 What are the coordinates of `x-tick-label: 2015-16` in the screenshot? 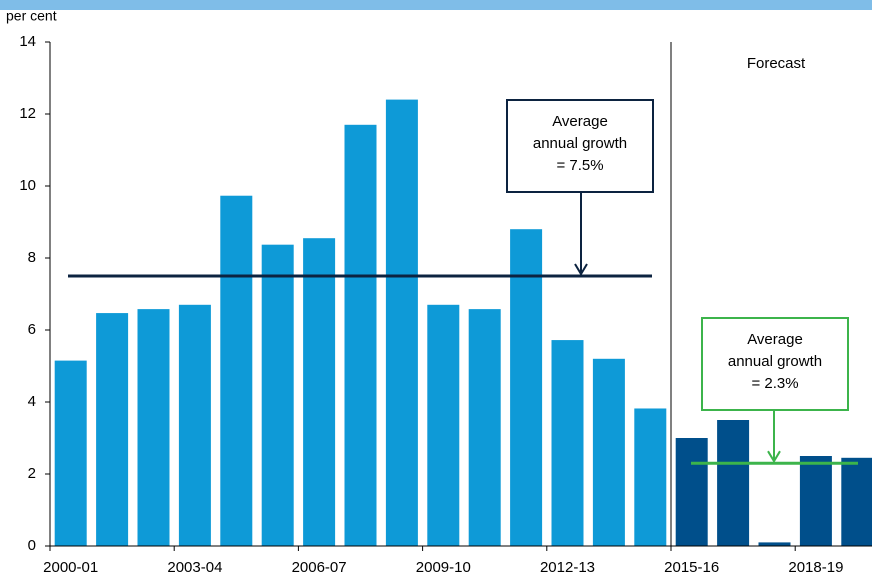 It's located at (691, 567).